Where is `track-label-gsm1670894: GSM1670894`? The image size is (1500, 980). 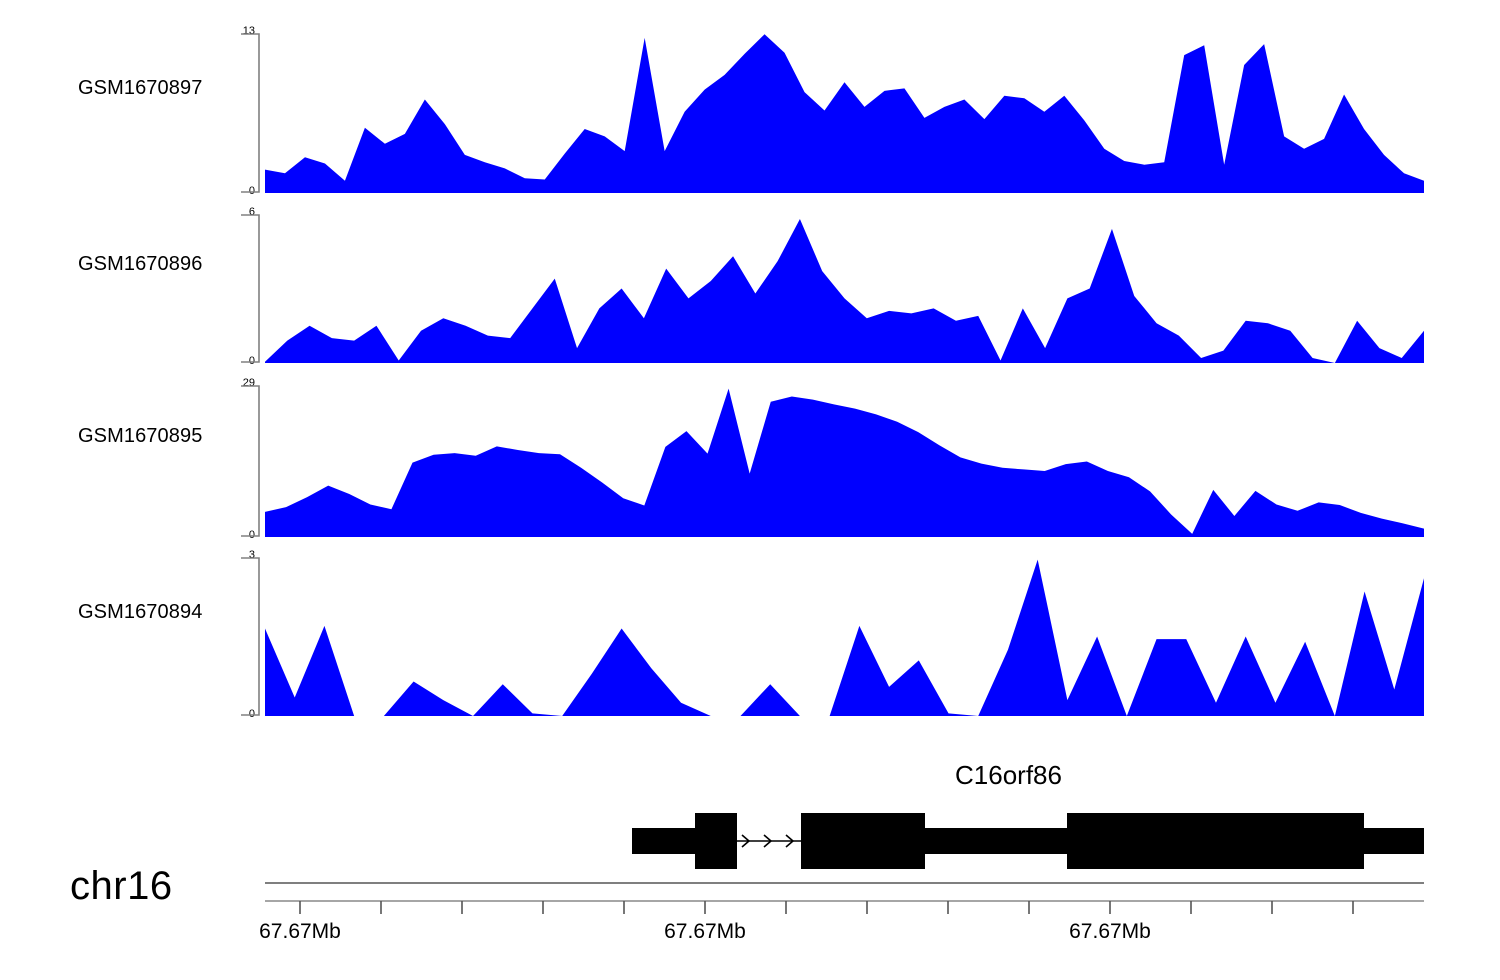 track-label-gsm1670894: GSM1670894 is located at coordinates (140, 611).